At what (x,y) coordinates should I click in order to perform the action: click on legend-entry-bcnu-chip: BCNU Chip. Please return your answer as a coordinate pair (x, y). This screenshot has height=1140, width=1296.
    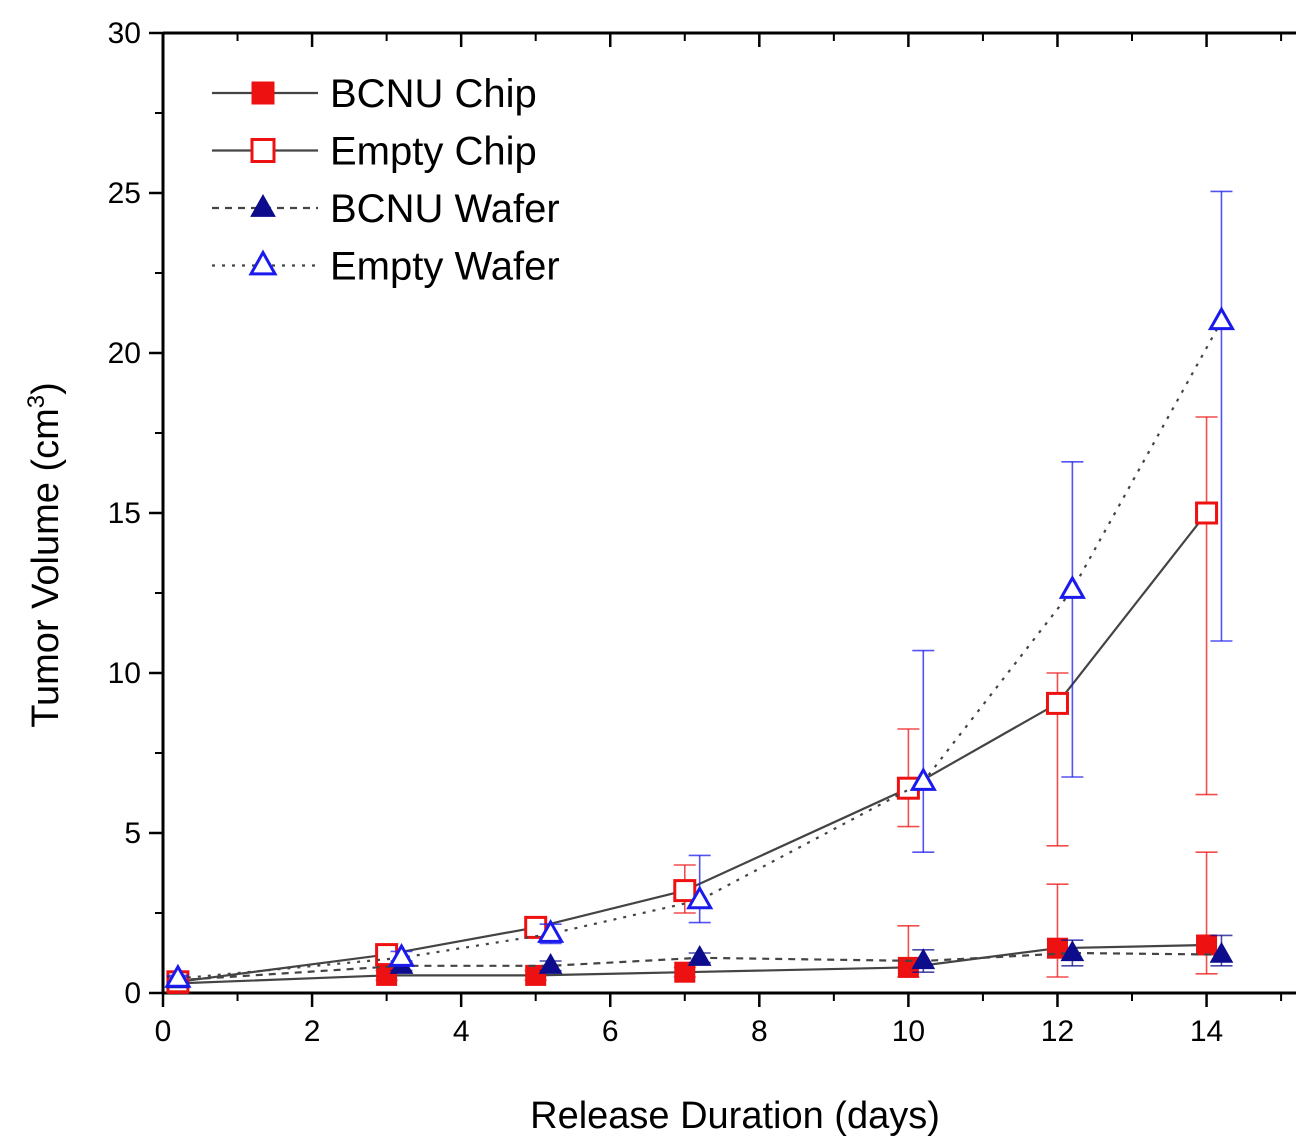
    Looking at the image, I should click on (374, 94).